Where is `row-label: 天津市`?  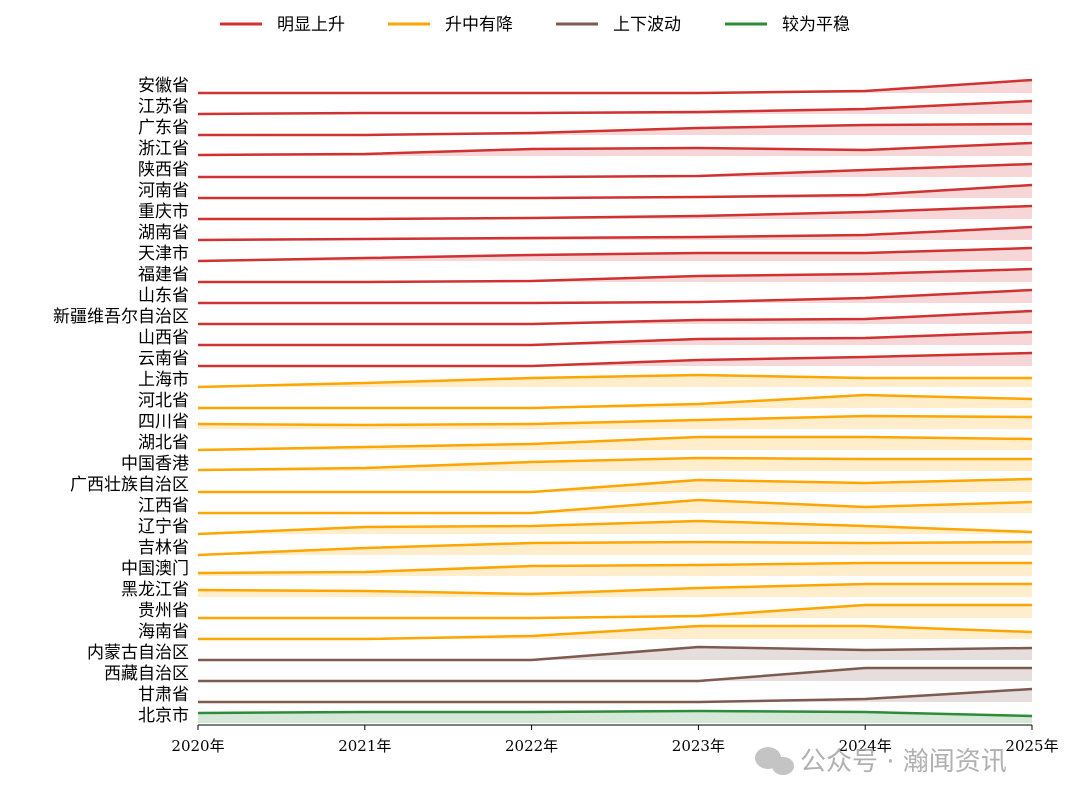 row-label: 天津市 is located at coordinates (163, 254).